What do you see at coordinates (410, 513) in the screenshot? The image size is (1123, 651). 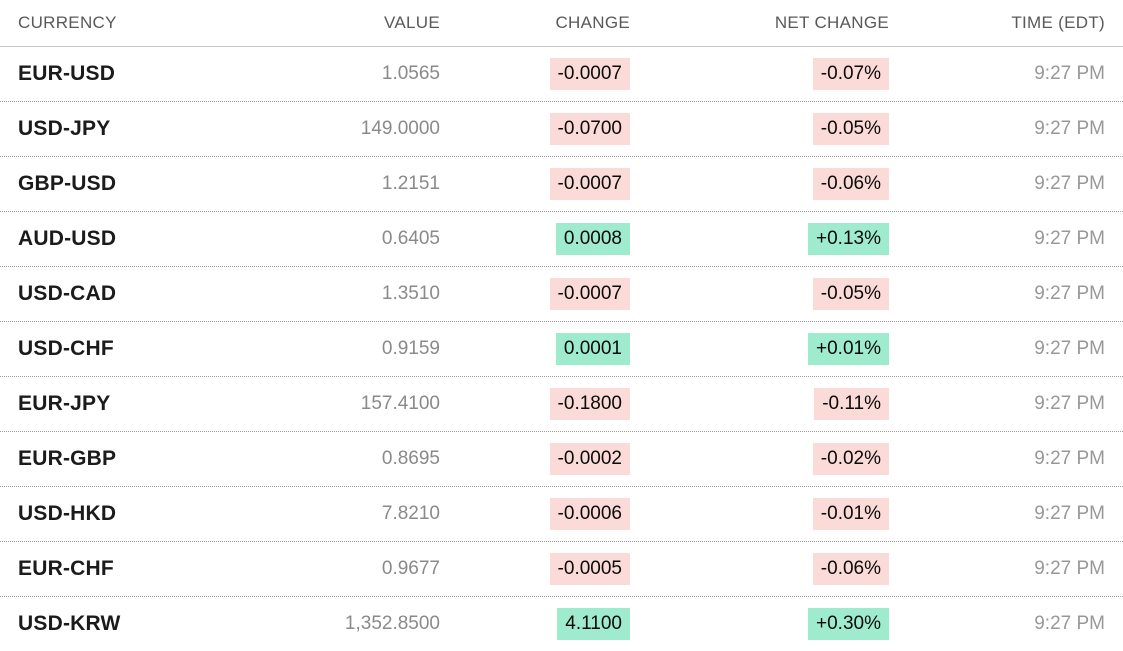 I see `value-cell: 7.8210` at bounding box center [410, 513].